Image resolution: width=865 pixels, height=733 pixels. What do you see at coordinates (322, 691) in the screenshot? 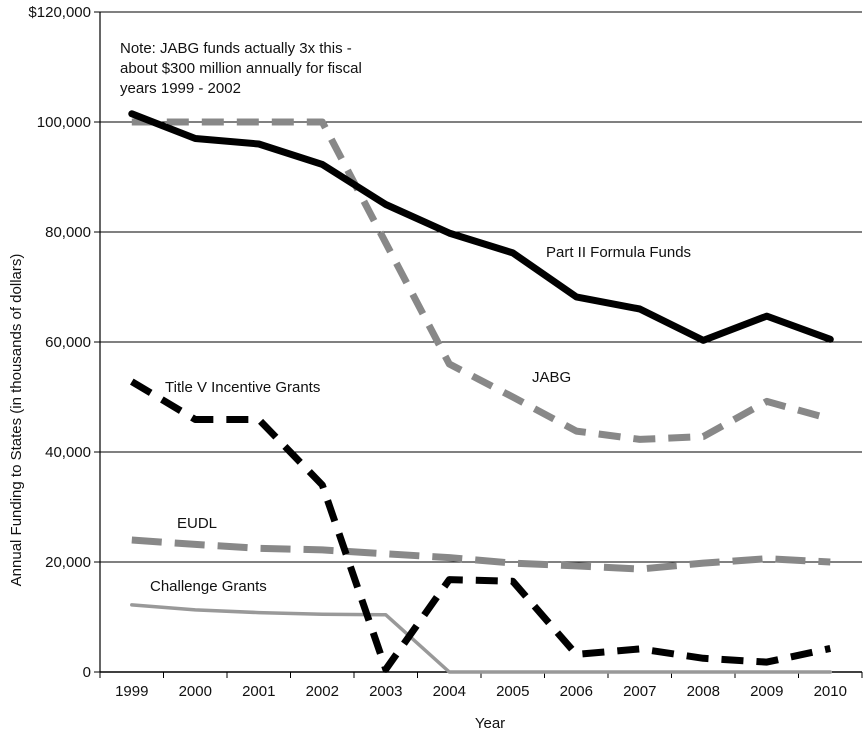
I see `x-tick-label: 2002` at bounding box center [322, 691].